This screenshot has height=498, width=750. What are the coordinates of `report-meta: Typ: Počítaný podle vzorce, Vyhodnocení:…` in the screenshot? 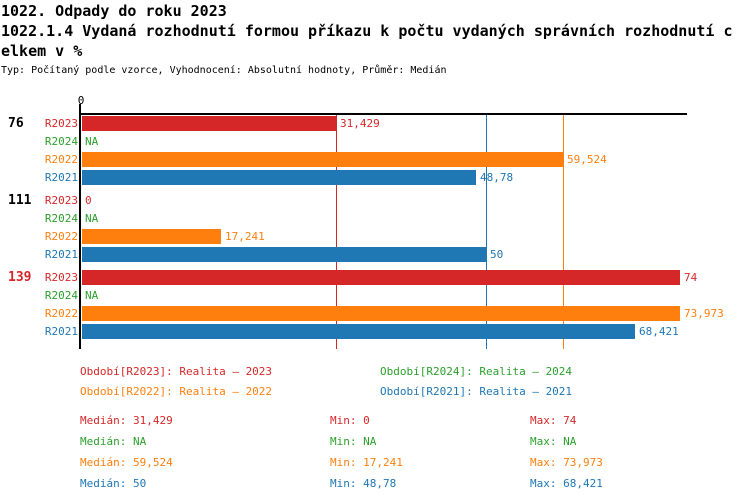 It's located at (224, 70).